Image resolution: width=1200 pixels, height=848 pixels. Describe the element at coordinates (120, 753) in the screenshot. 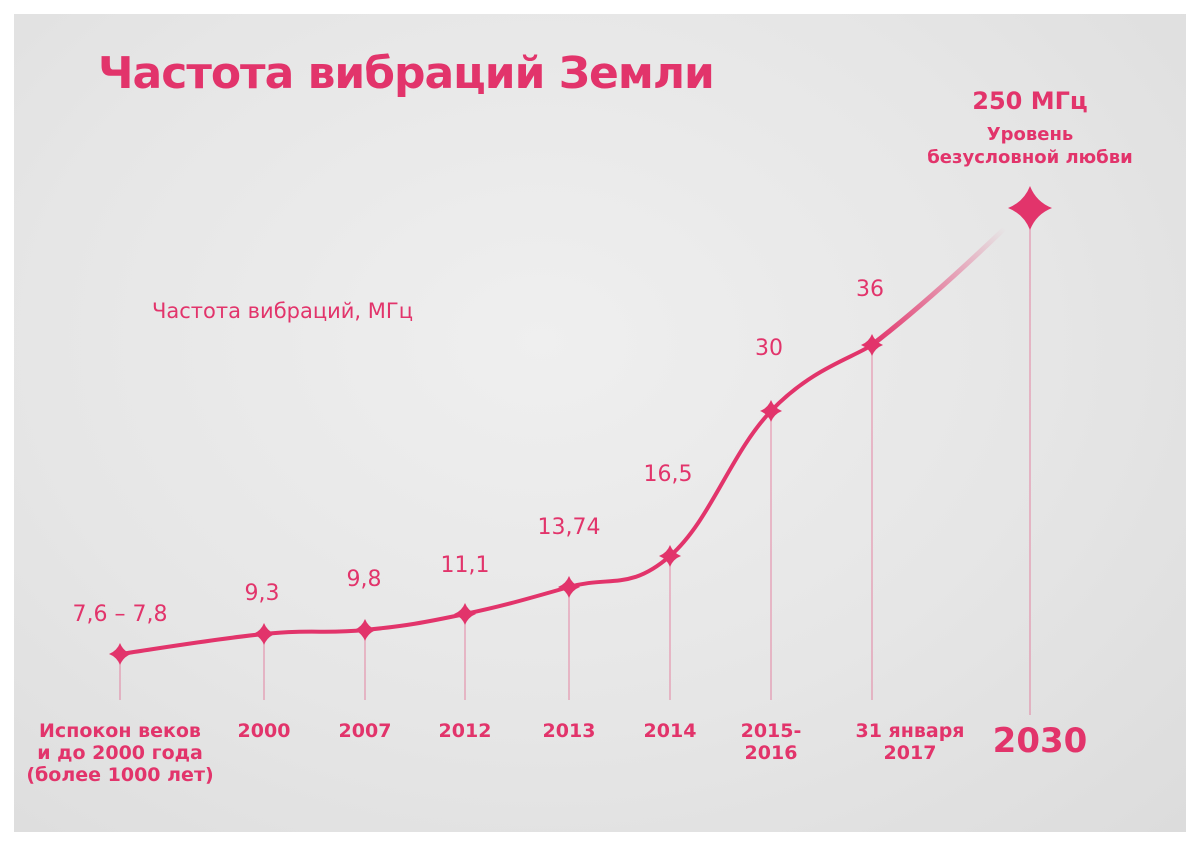

I see `x-tick-label: и до 2000 года` at that location.